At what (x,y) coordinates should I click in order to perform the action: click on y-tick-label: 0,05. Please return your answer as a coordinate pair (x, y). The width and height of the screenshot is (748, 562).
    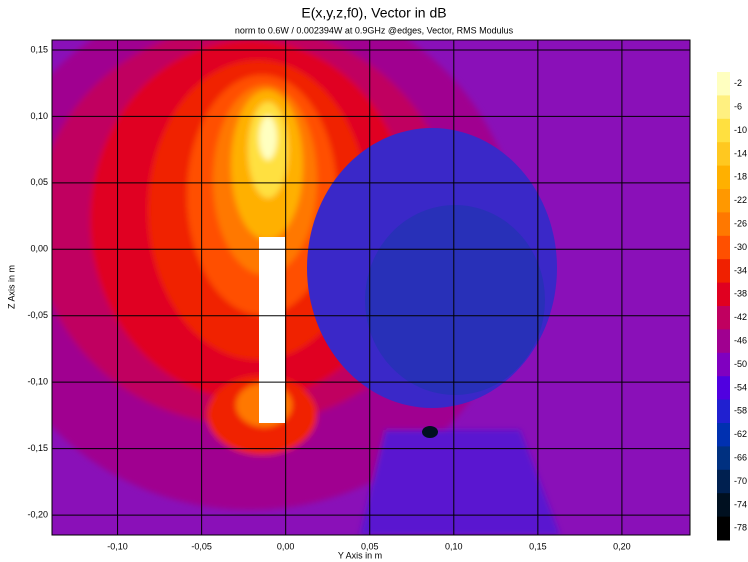
    Looking at the image, I should click on (39, 182).